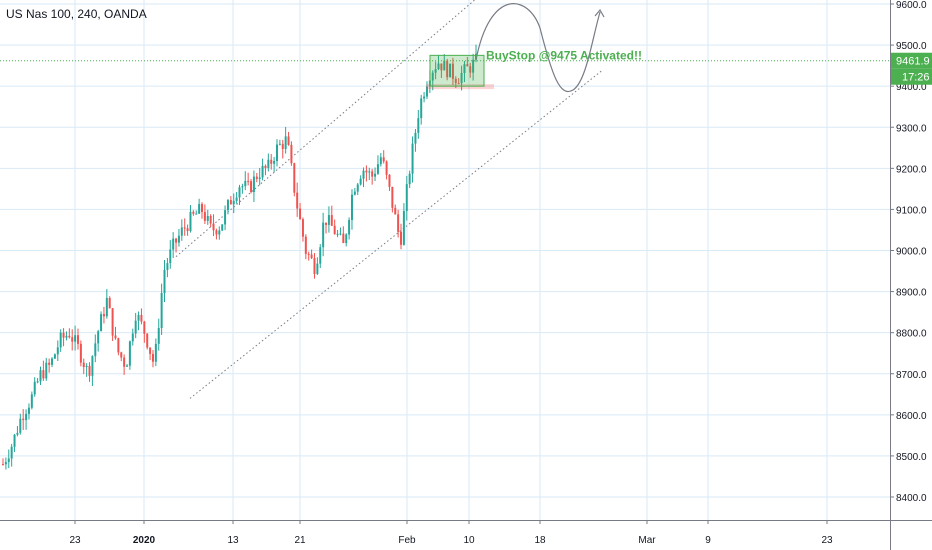  I want to click on y-tick-label: 8900.0, so click(911, 293).